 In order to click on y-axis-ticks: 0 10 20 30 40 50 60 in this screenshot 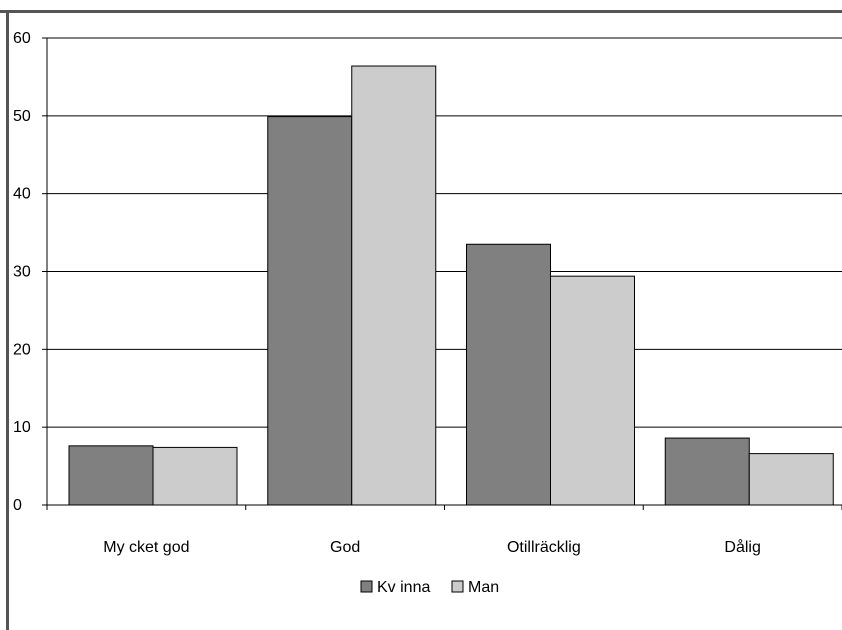, I will do `click(30, 272)`.